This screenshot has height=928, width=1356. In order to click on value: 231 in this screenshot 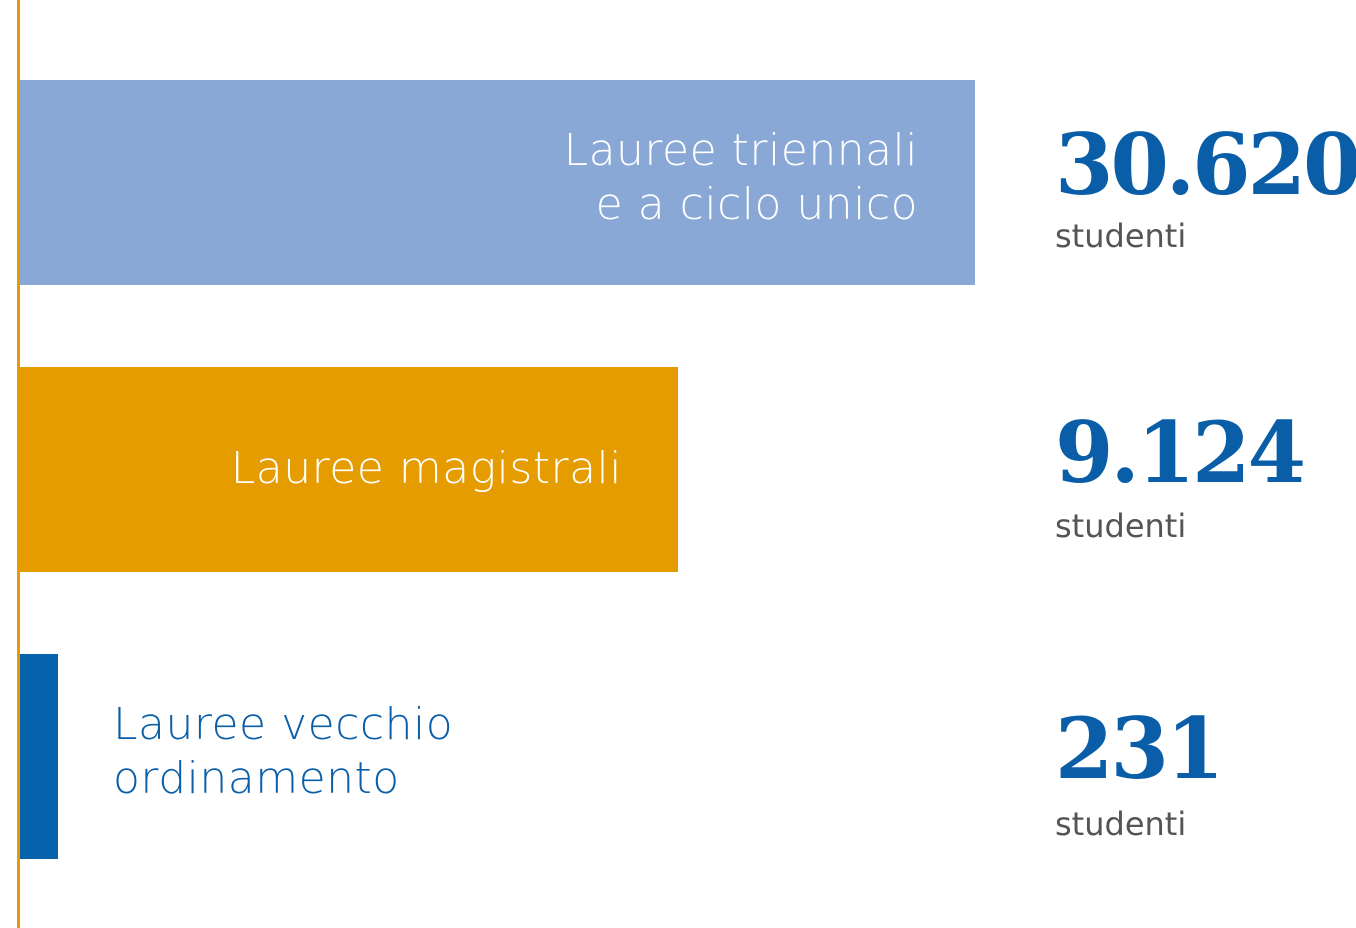, I will do `click(1139, 748)`.